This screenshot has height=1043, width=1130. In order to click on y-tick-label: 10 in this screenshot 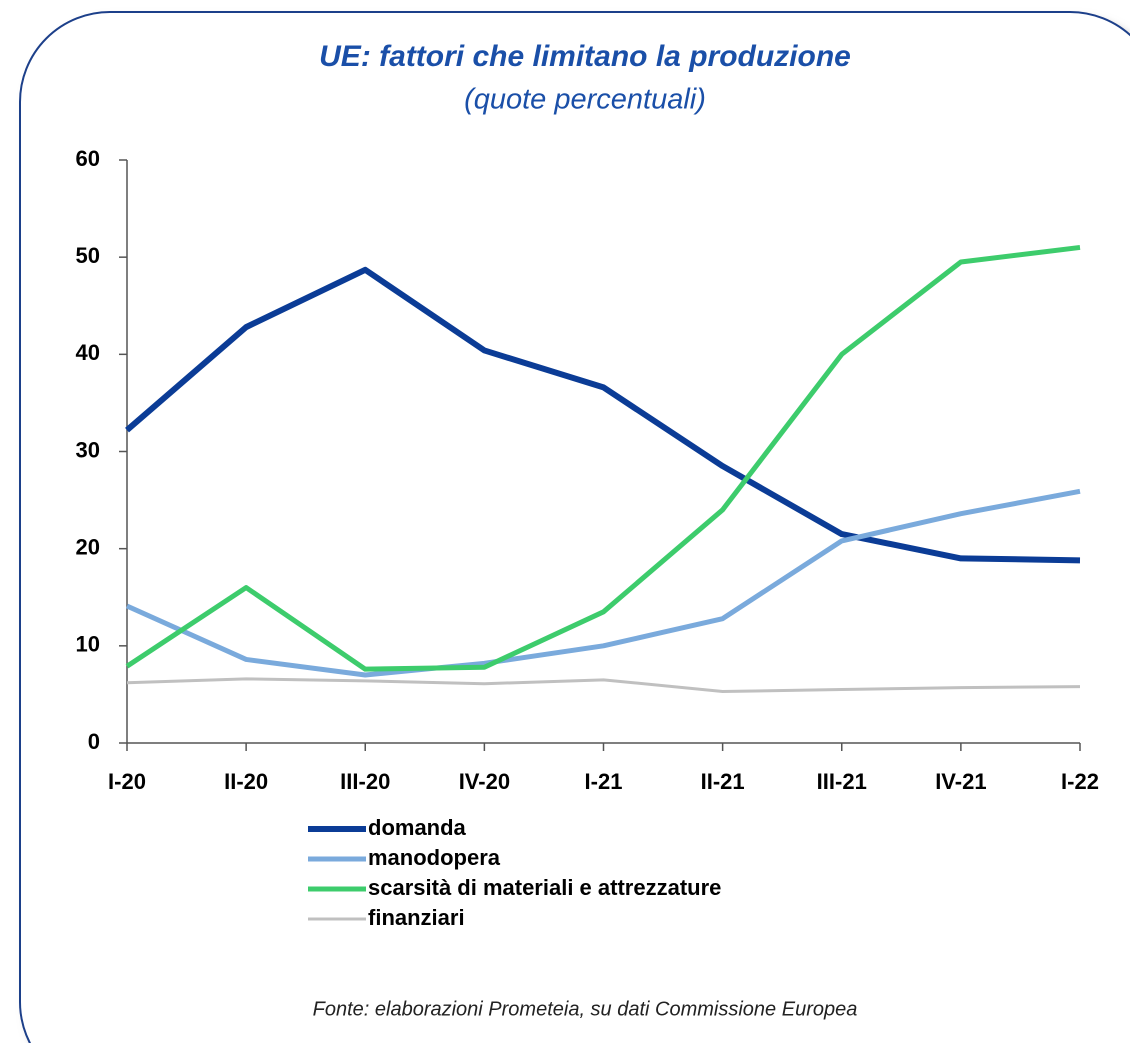, I will do `click(88, 644)`.